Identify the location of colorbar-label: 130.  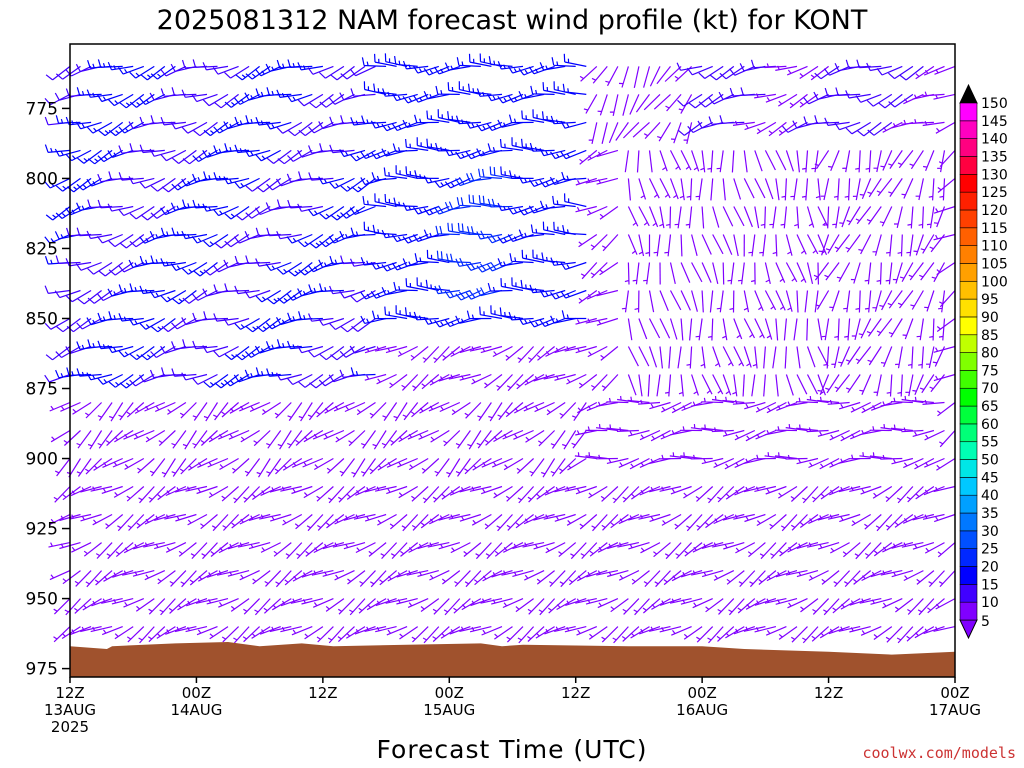
(994, 175).